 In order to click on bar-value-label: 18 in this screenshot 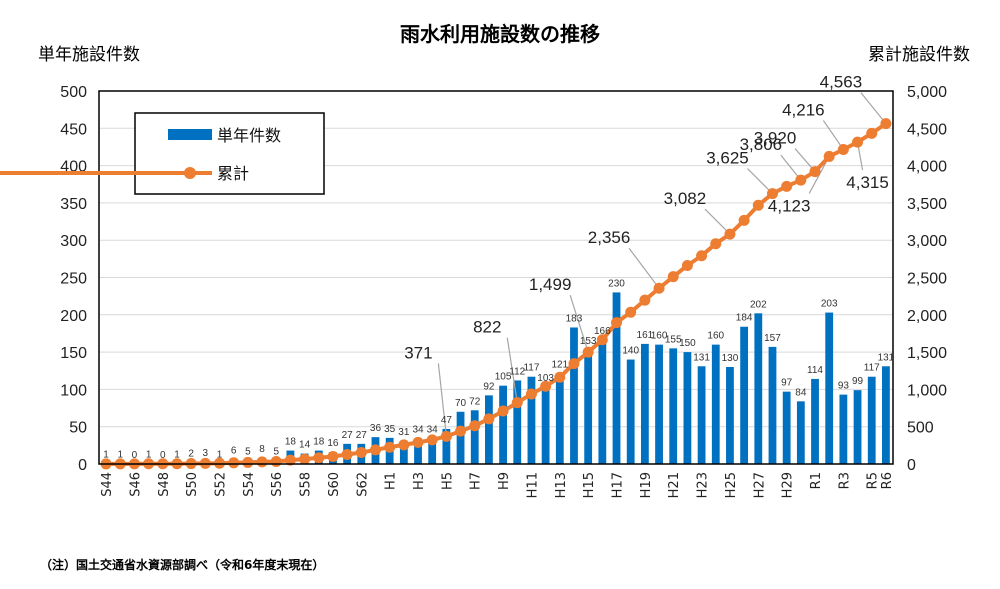, I will do `click(319, 442)`.